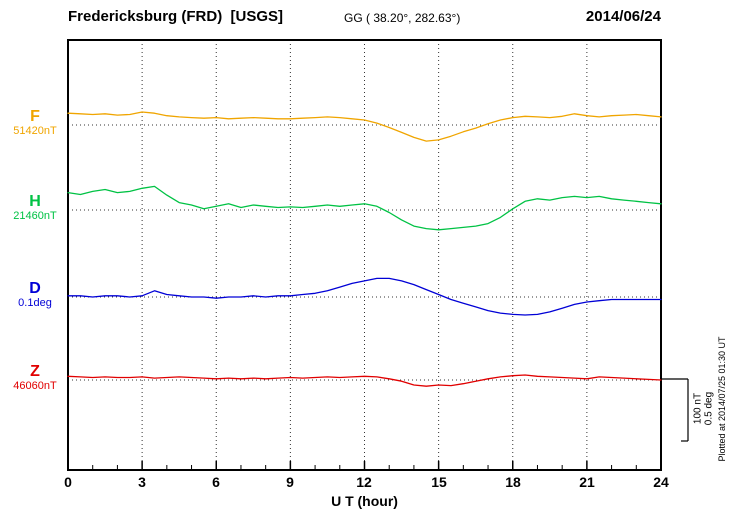  What do you see at coordinates (35, 216) in the screenshot?
I see `trace-baseline-h: 21460nT` at bounding box center [35, 216].